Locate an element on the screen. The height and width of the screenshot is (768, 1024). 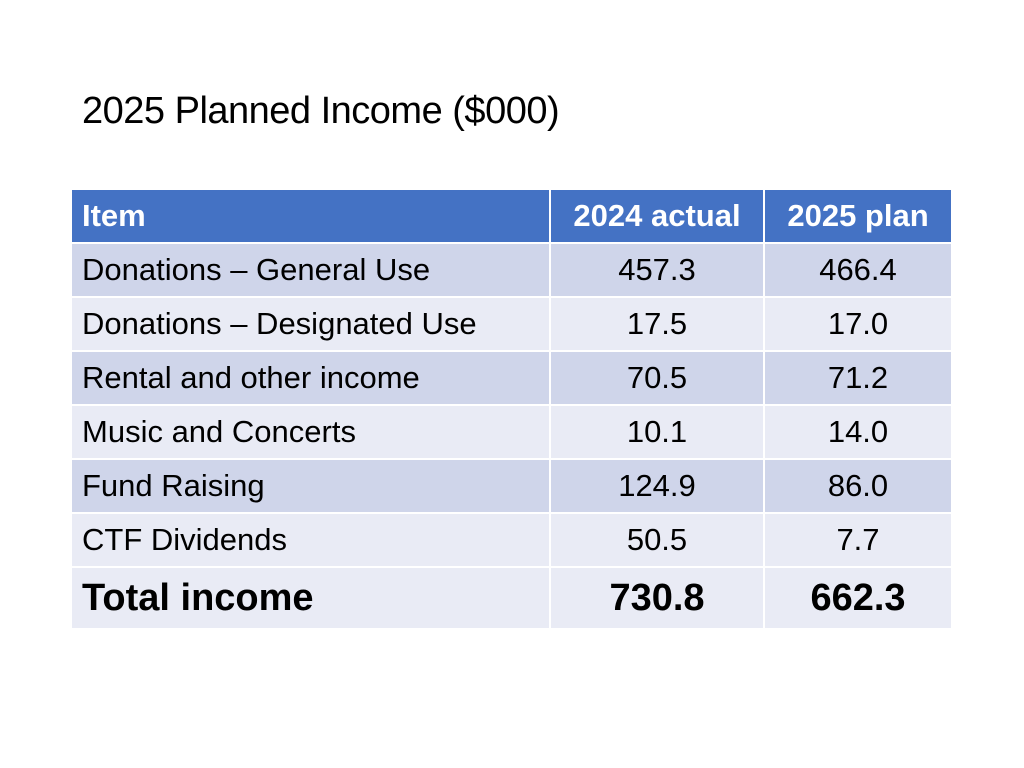
page-title: 2025 Planned Income ($000) is located at coordinates (321, 111).